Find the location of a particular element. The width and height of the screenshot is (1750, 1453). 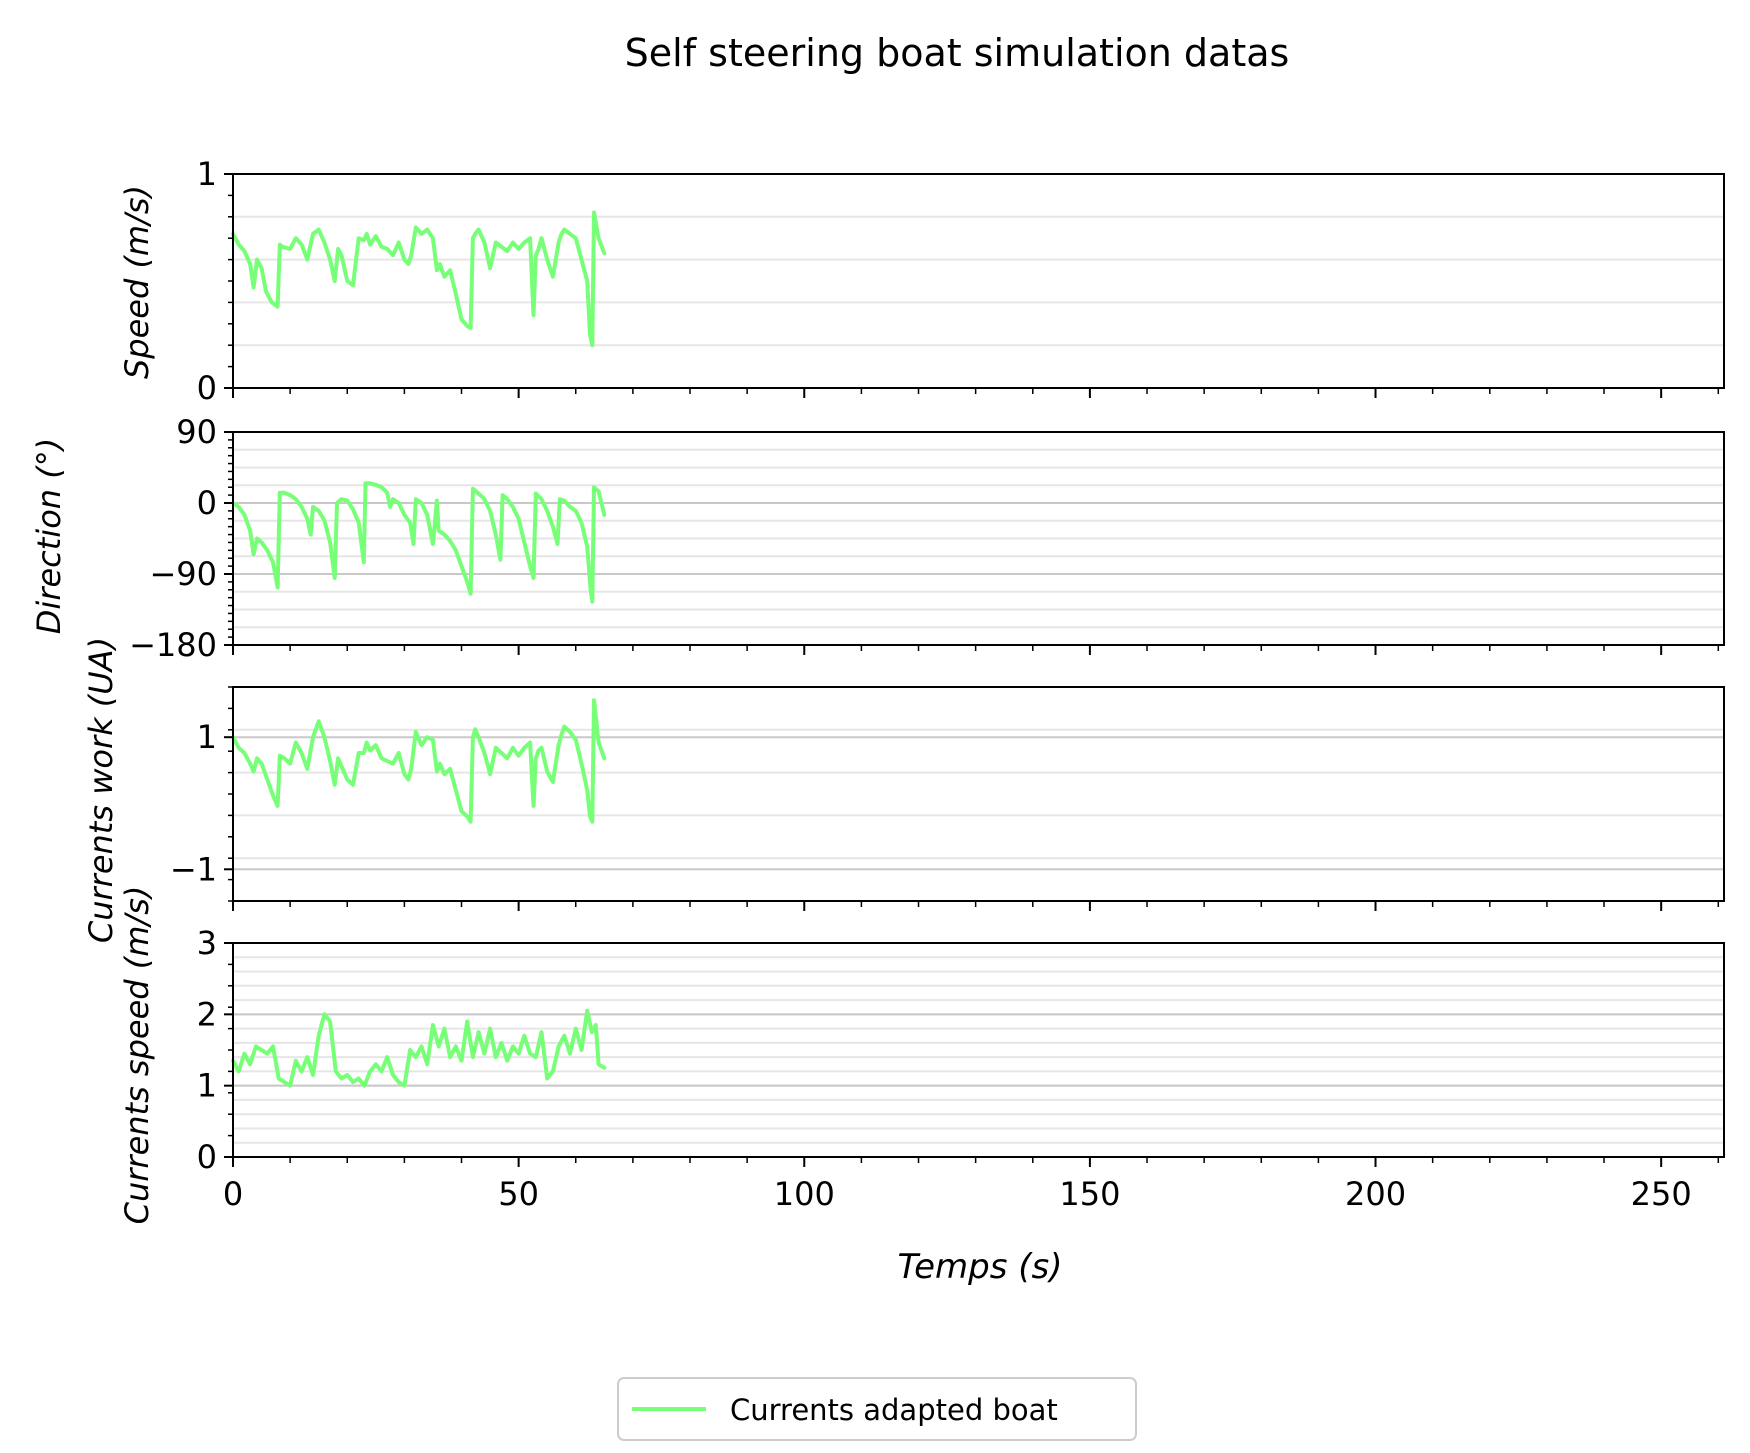

x-tick-label: 50 is located at coordinates (518, 1194).